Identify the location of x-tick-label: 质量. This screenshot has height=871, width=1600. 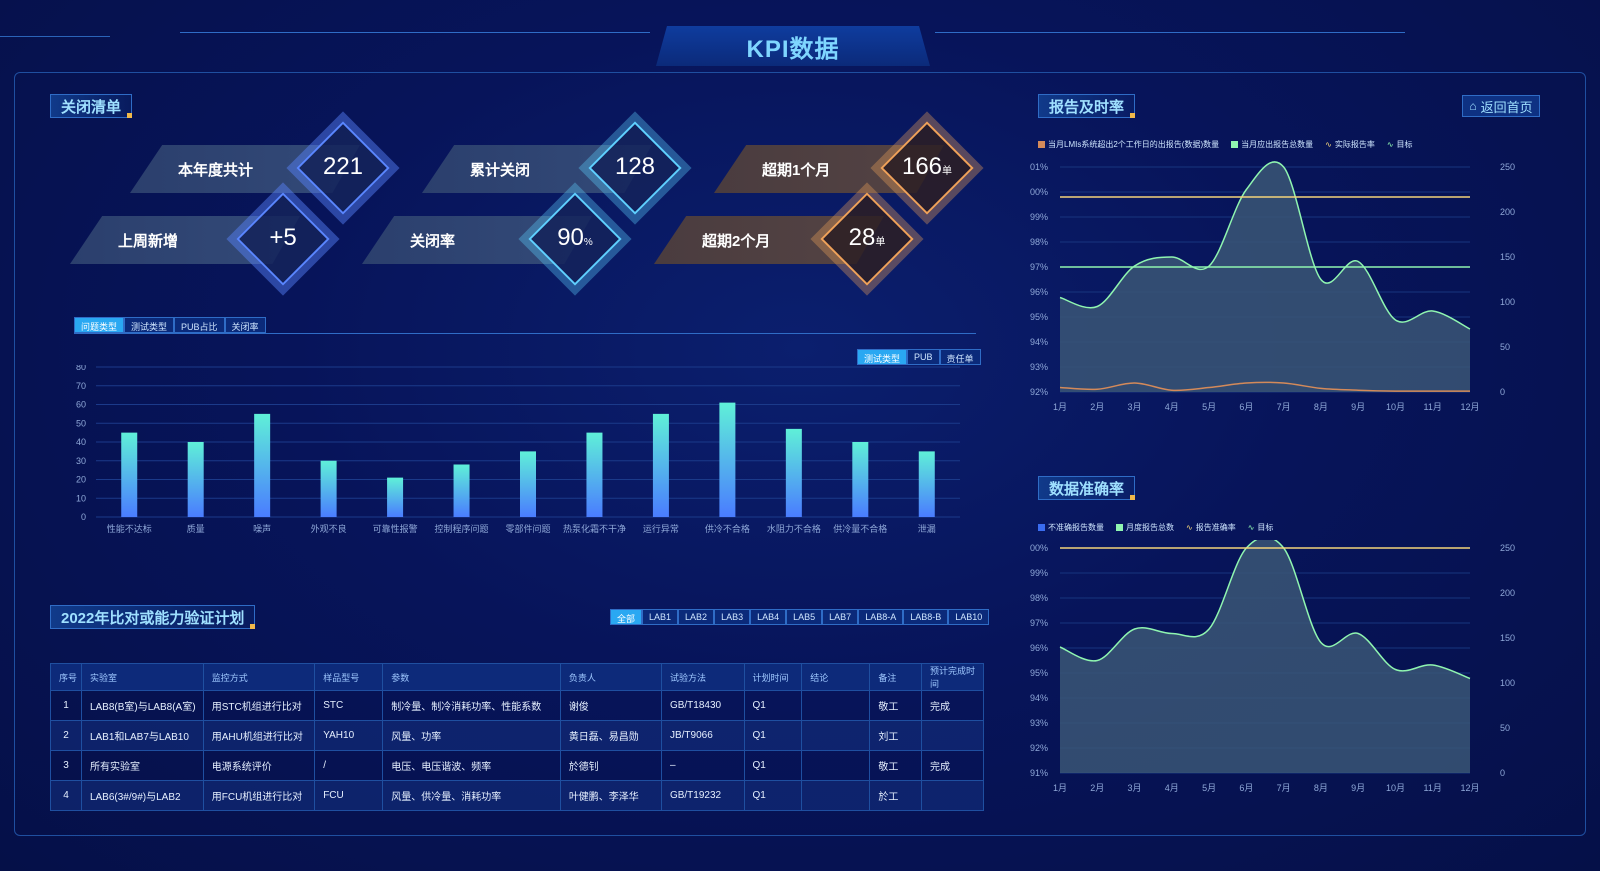
(196, 528).